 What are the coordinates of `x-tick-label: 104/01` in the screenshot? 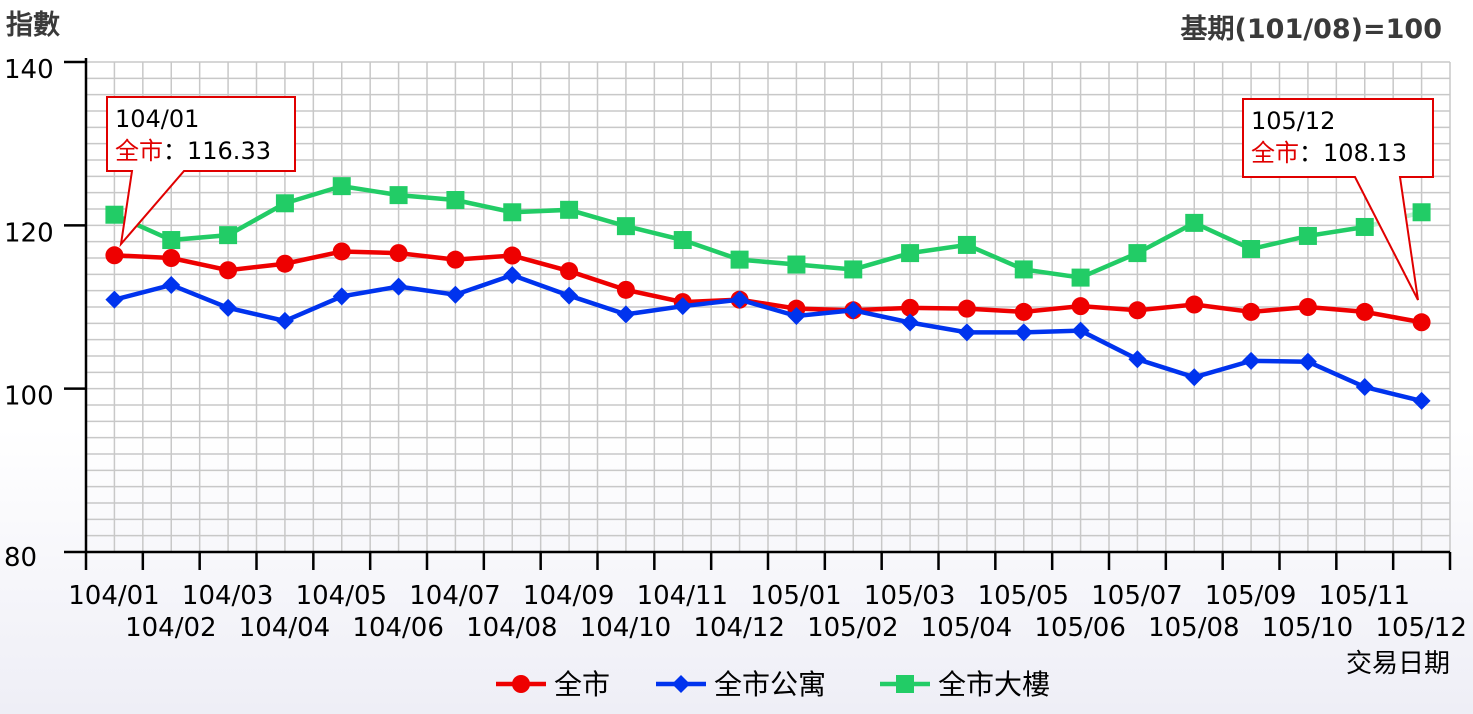 It's located at (113, 596).